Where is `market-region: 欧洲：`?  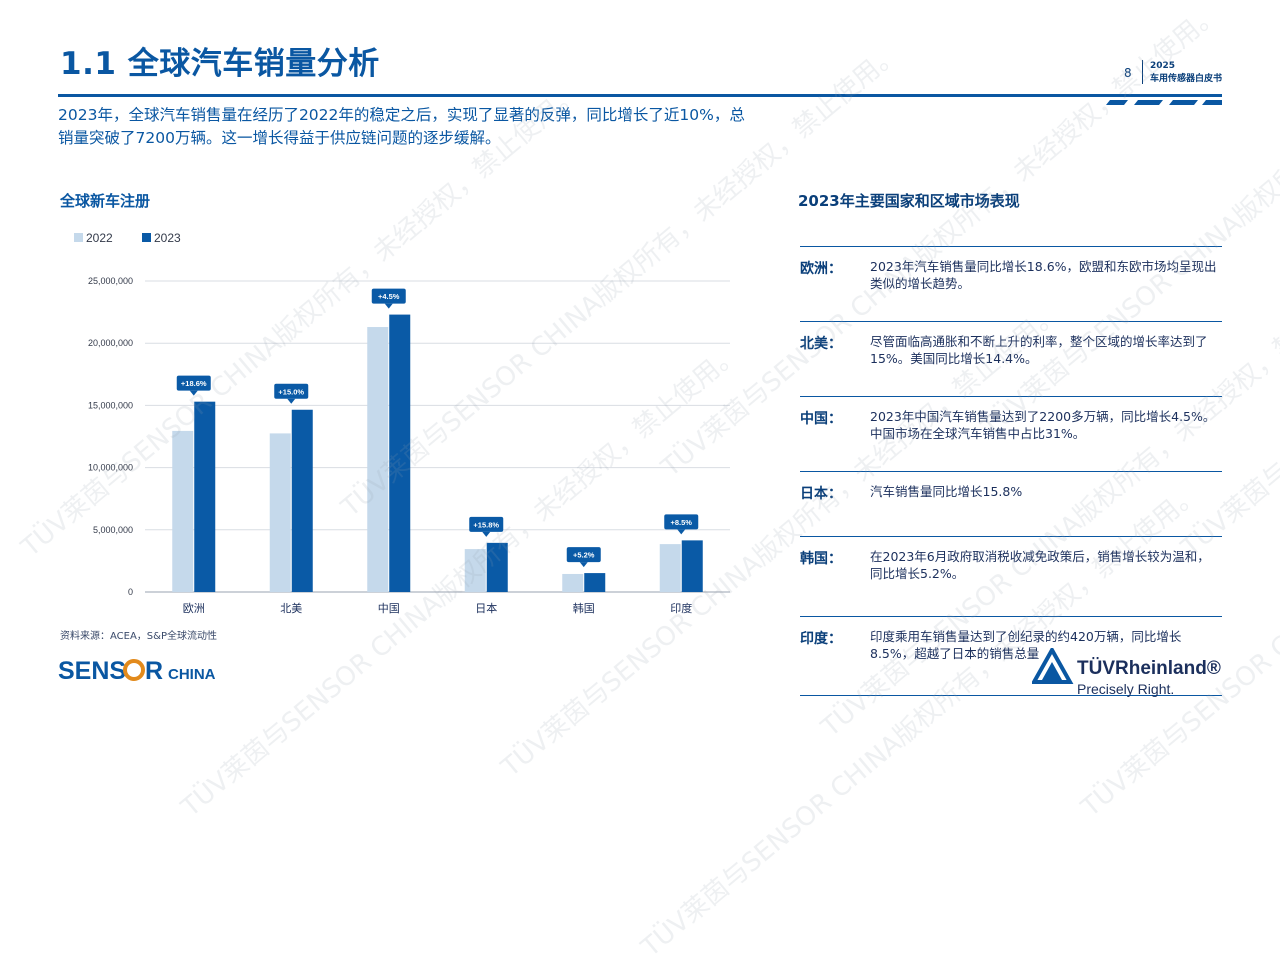
market-region: 欧洲： is located at coordinates (821, 269).